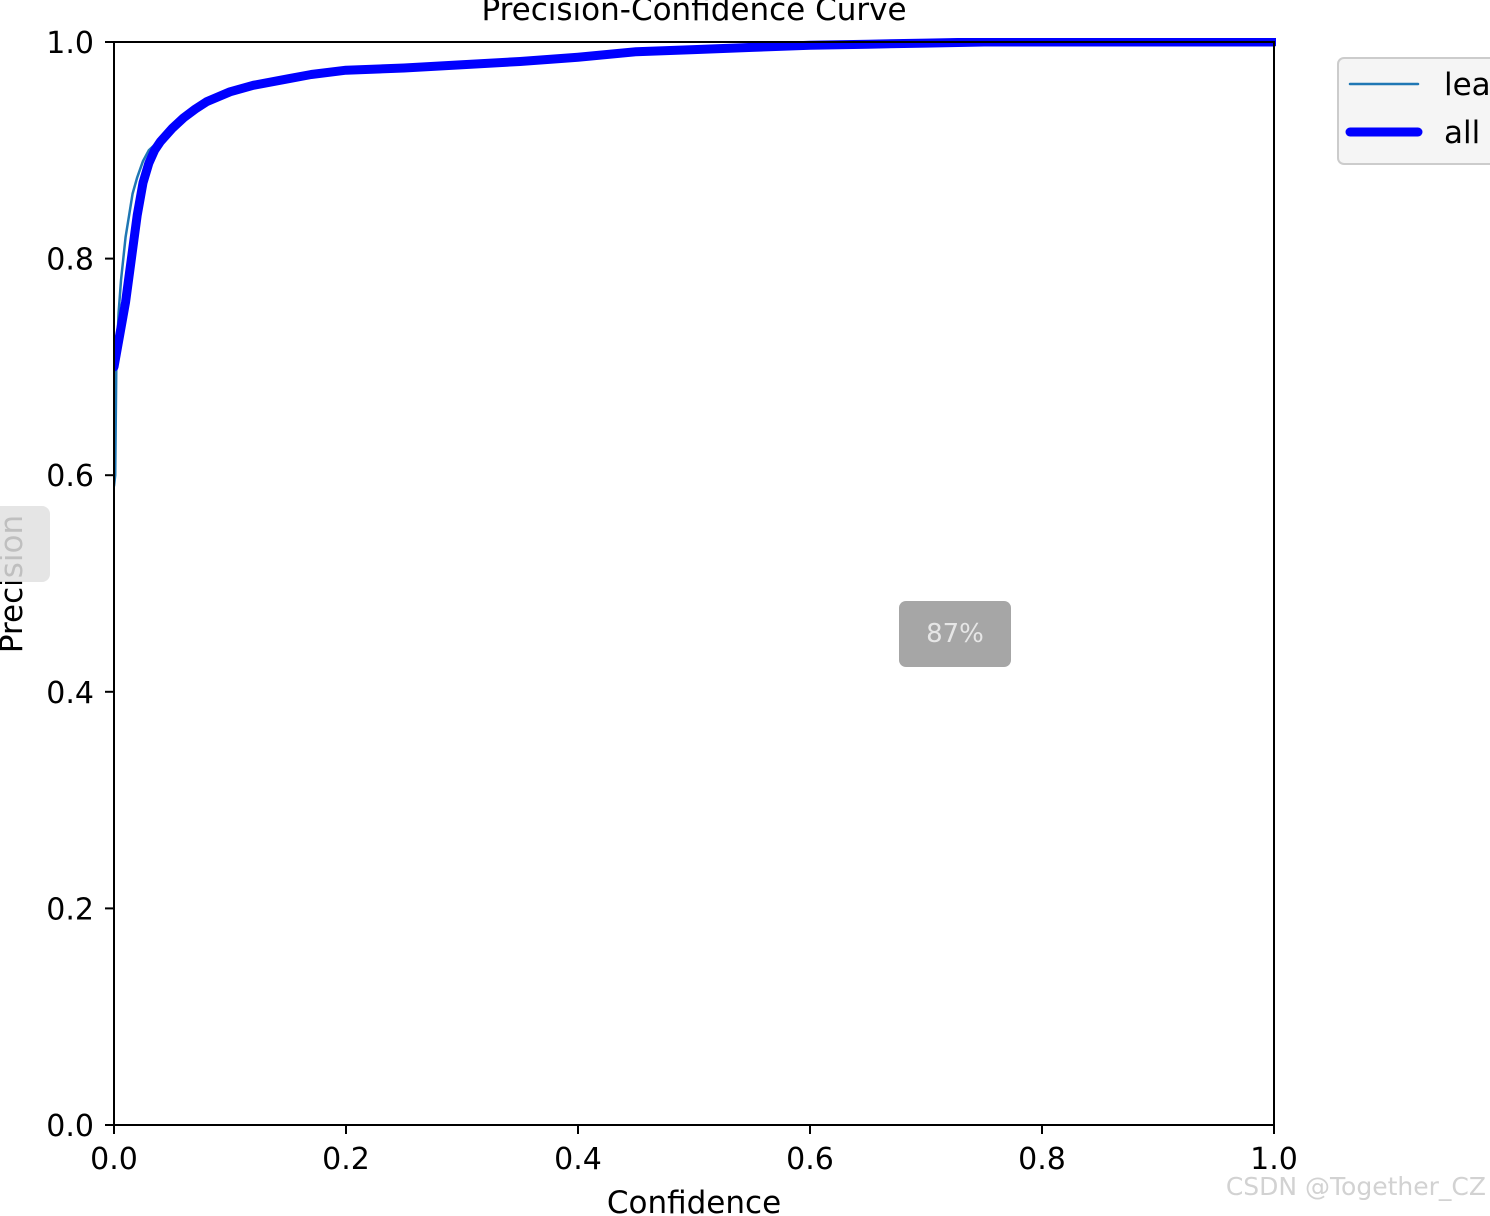 This screenshot has width=1490, height=1216. I want to click on y-tick-label: 0.6, so click(70, 476).